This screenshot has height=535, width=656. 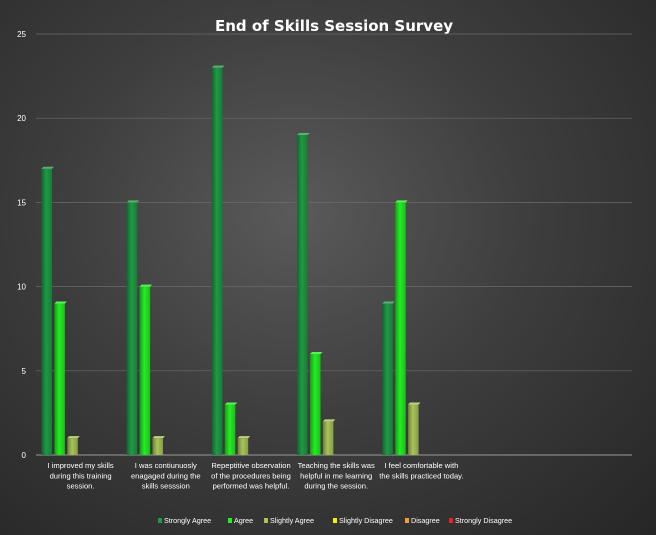 I want to click on chart-title: End of Skills Session Survey, so click(x=334, y=26).